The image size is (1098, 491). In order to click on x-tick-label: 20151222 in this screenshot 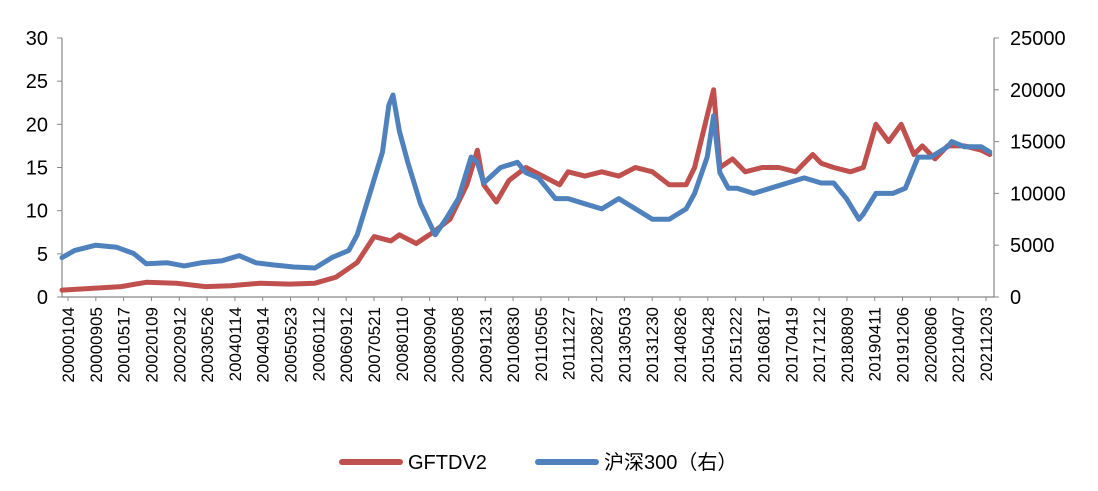, I will do `click(736, 345)`.